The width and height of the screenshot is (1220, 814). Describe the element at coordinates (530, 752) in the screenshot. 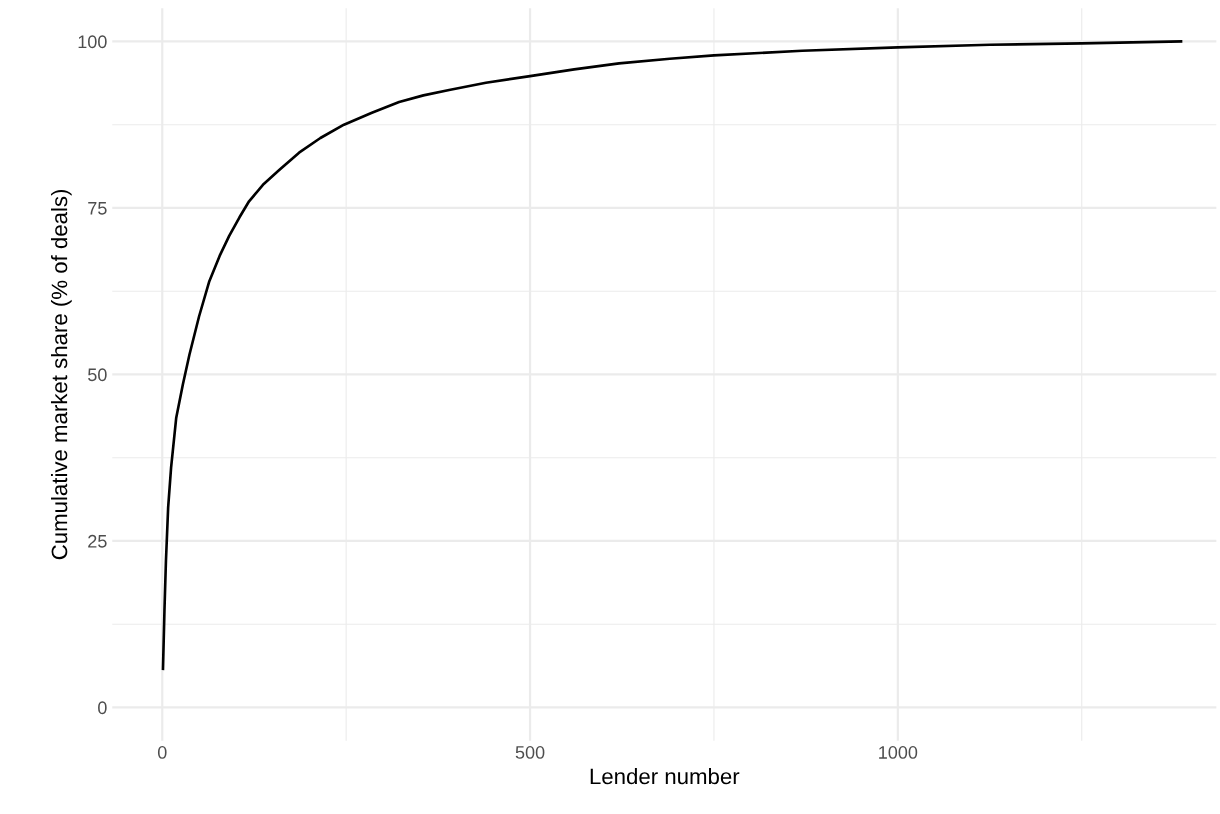

I see `x-tick-label: 500` at that location.